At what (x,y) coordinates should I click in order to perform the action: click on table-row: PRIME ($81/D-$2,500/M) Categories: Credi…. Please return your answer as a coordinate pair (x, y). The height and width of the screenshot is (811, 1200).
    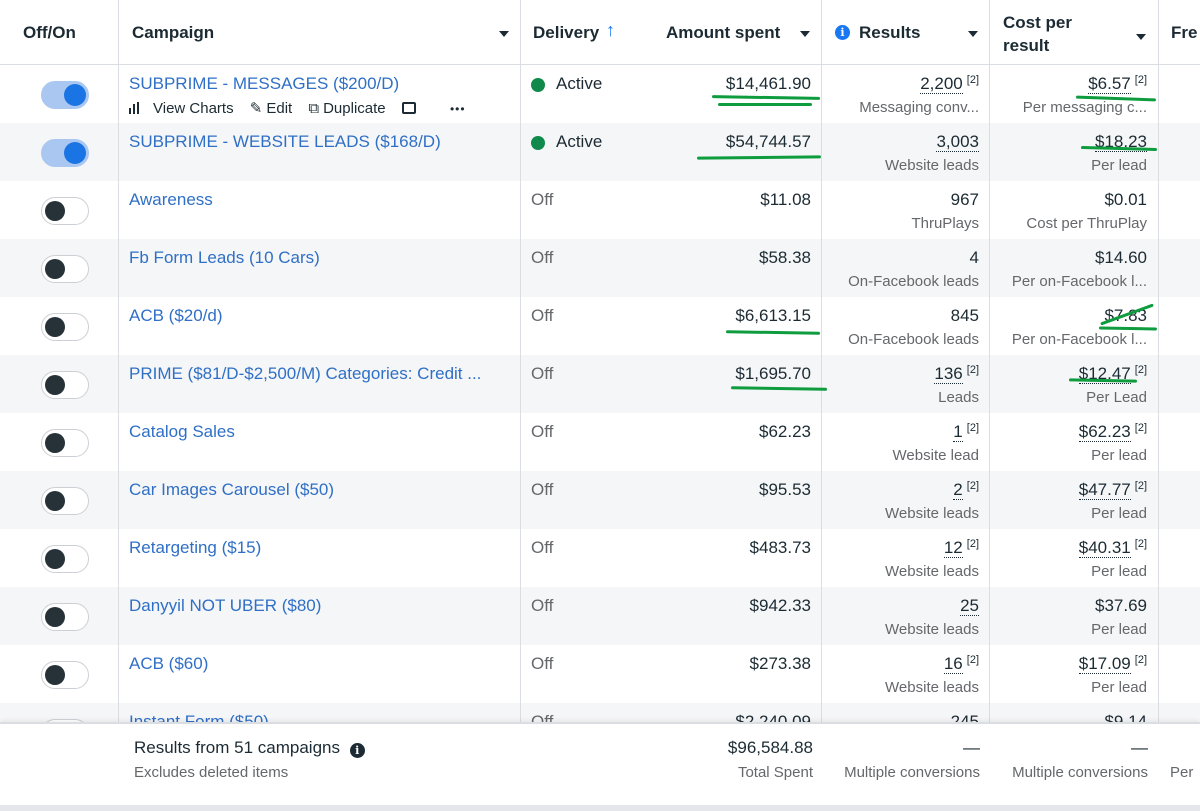
    Looking at the image, I should click on (600, 384).